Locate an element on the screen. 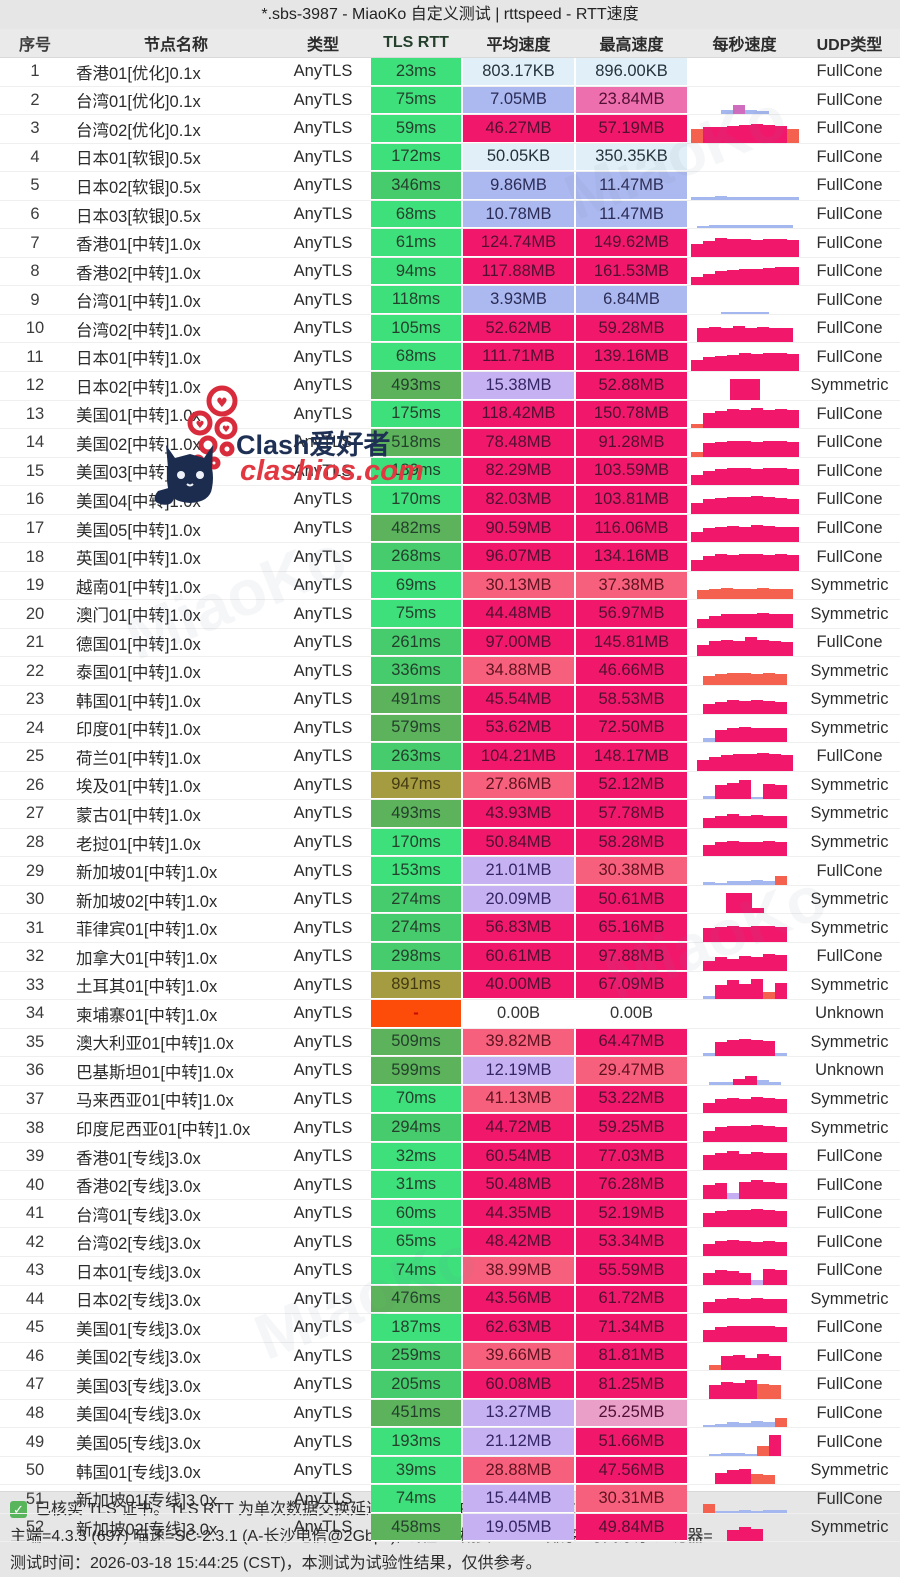  max-speed-cell: 145.81MB is located at coordinates (631, 642).